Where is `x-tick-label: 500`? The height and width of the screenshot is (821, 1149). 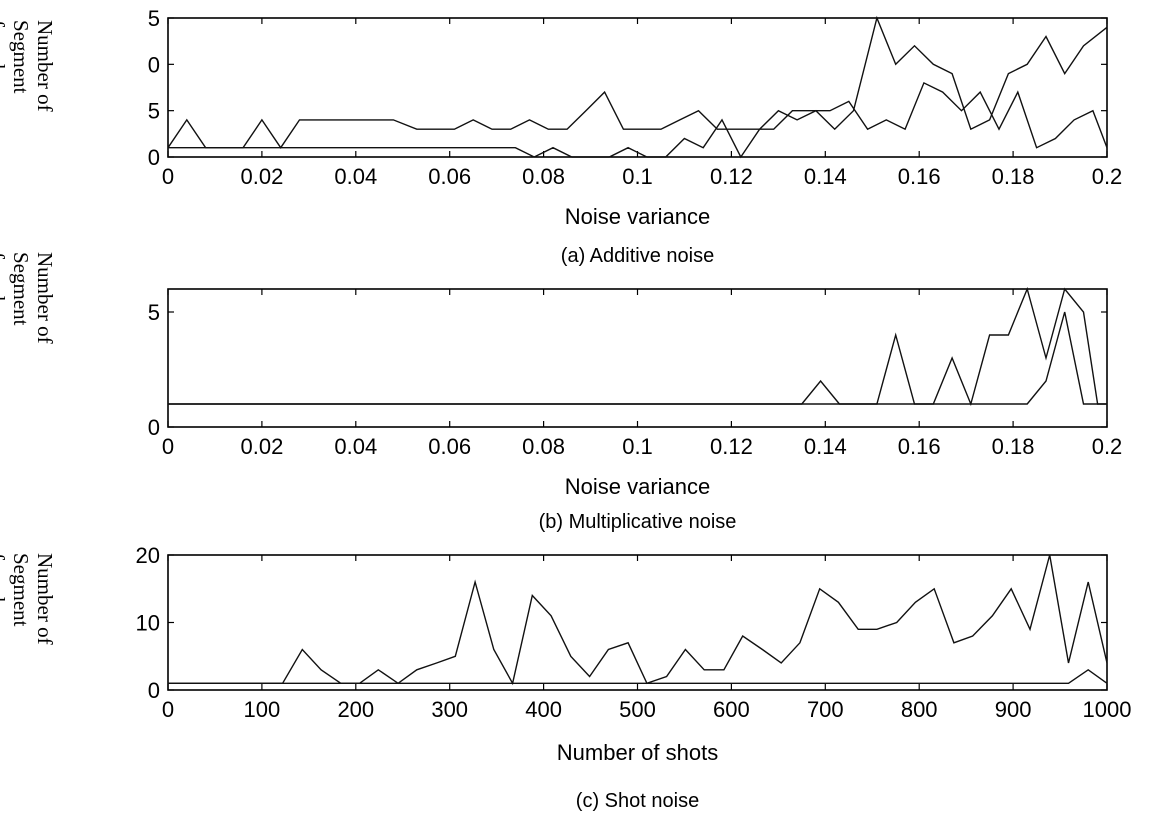
x-tick-label: 500 is located at coordinates (637, 709).